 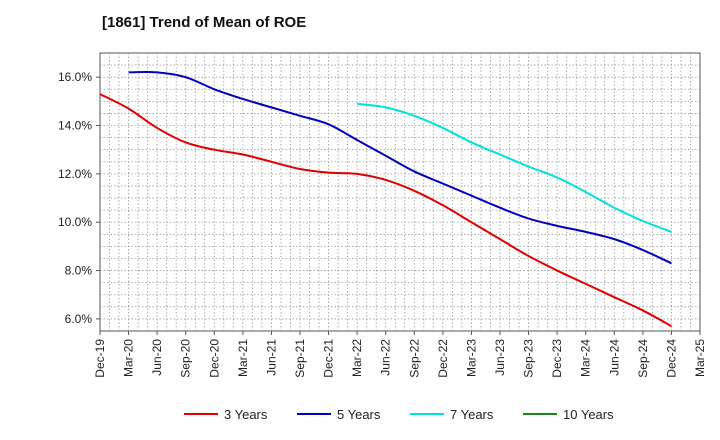 I want to click on x-tick-label: Sep-21, so click(x=300, y=358).